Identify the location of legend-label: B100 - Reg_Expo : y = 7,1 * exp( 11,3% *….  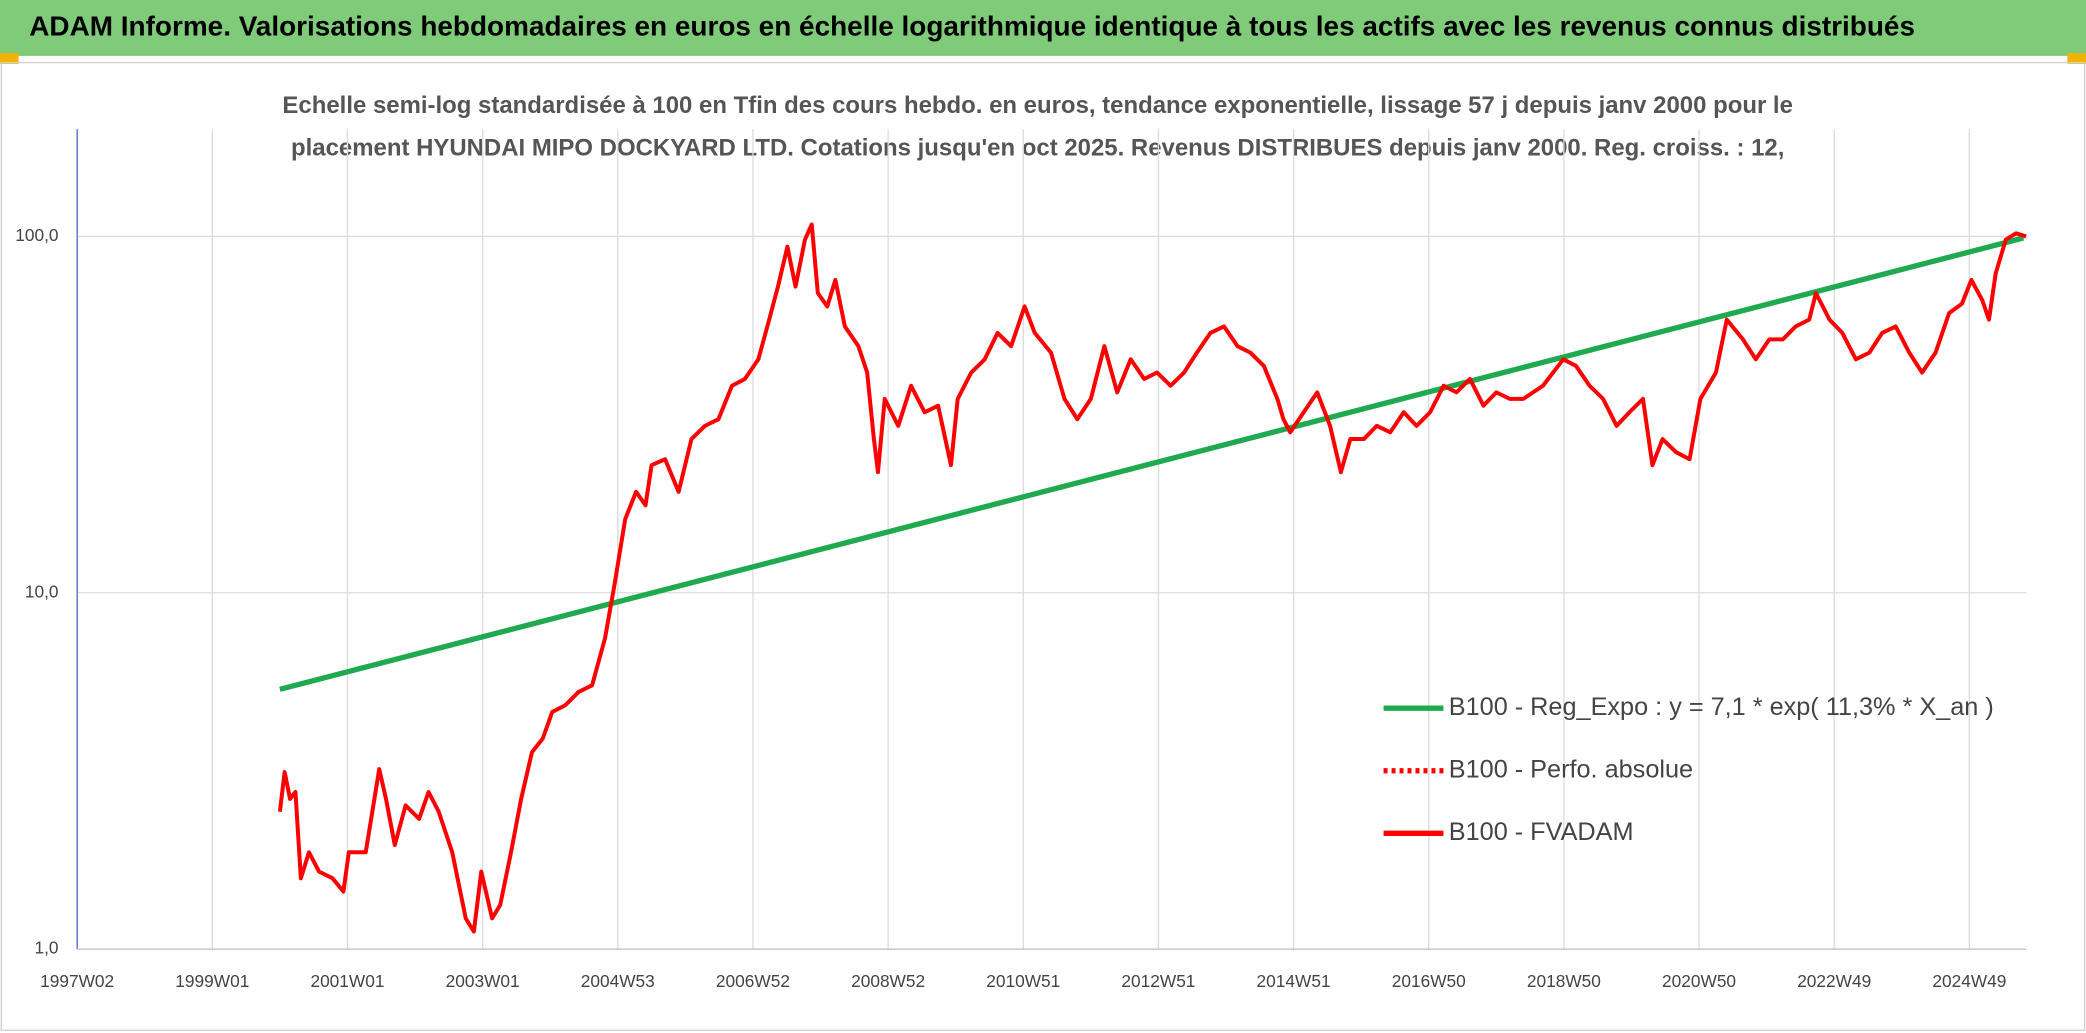
(1721, 707).